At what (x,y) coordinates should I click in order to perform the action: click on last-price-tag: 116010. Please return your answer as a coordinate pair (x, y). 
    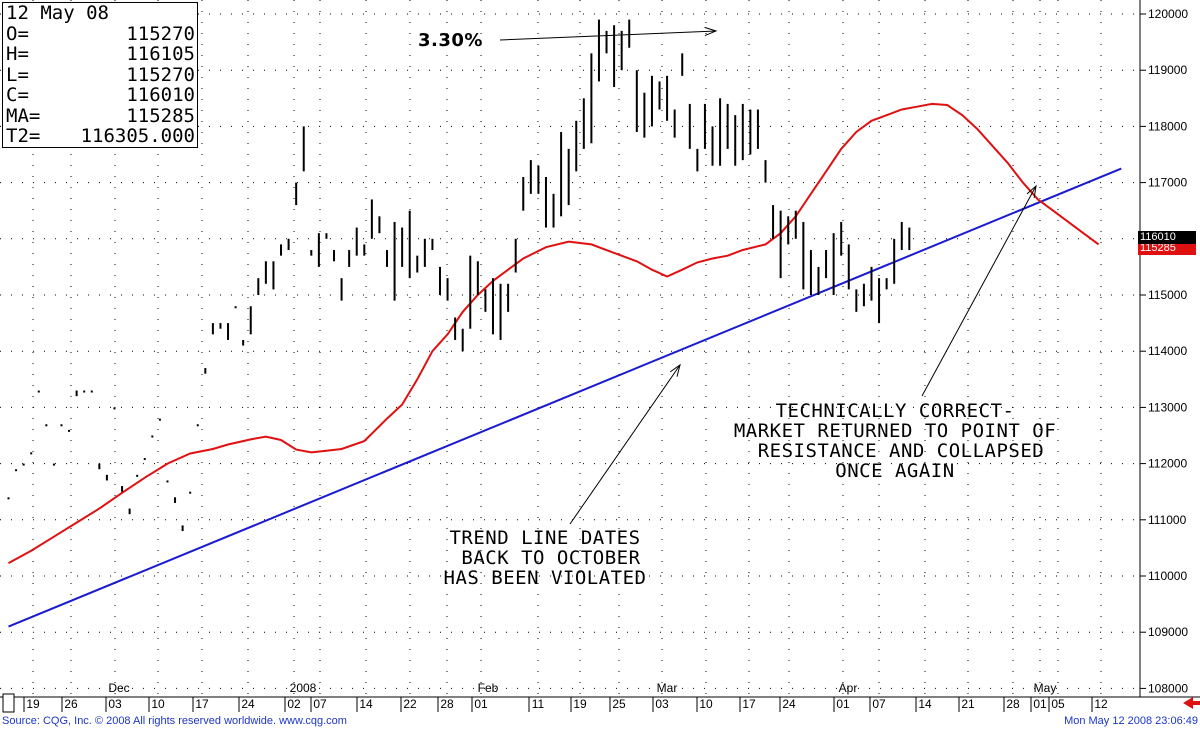
    Looking at the image, I should click on (1167, 237).